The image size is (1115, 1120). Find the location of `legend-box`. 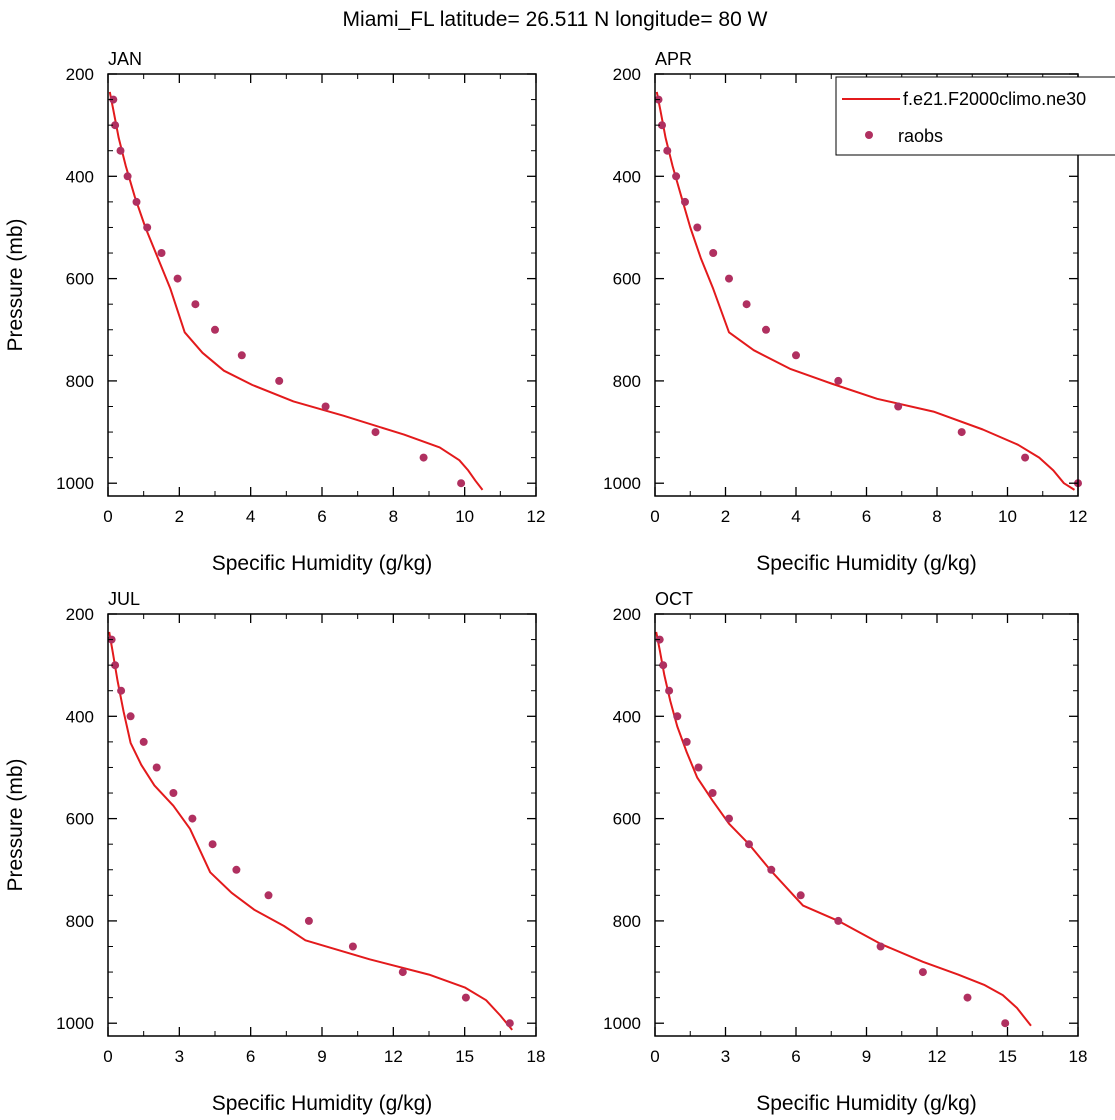

legend-box is located at coordinates (975, 116).